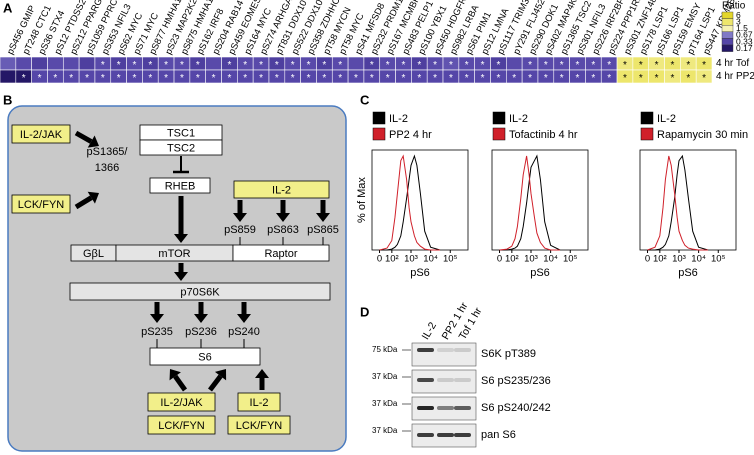 This screenshot has height=455, width=754. Describe the element at coordinates (540, 273) in the screenshot. I see `x-axis-label: pS6` at that location.